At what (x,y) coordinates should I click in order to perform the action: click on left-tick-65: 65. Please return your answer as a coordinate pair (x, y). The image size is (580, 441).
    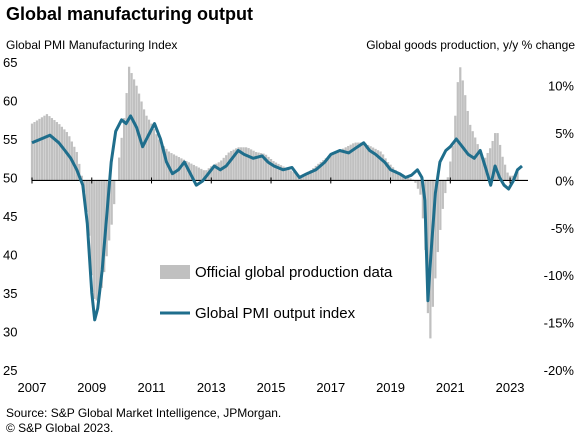
    Looking at the image, I should click on (10, 62).